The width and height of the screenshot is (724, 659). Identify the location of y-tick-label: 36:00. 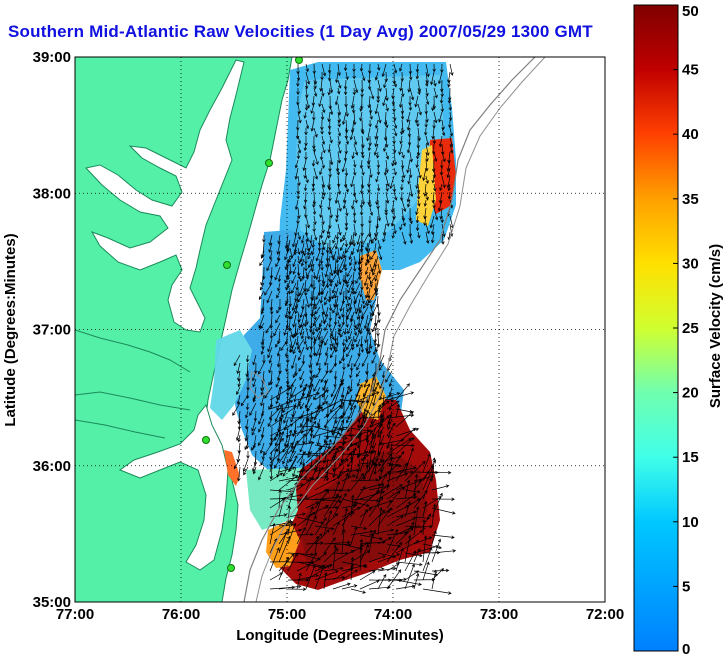
(52, 466).